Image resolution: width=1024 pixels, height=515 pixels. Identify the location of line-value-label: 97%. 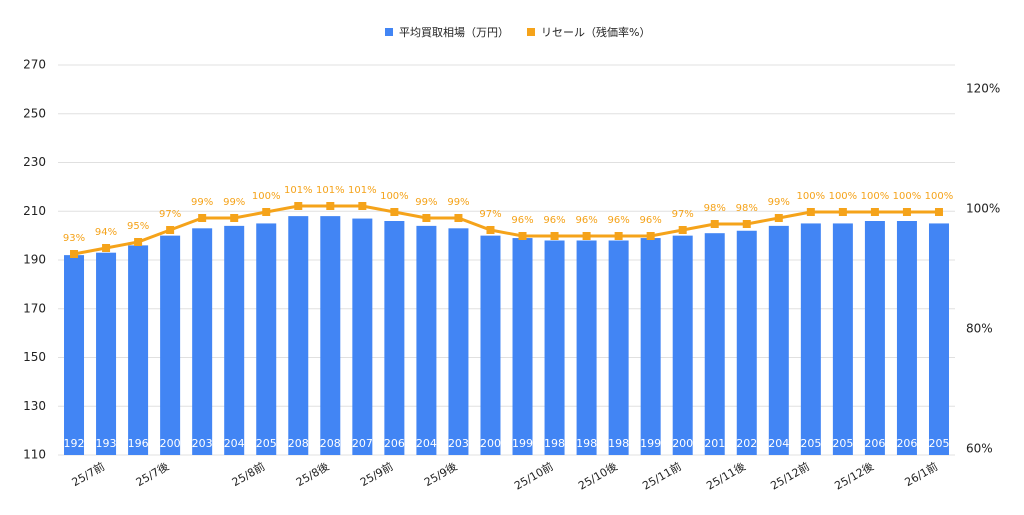
(490, 214).